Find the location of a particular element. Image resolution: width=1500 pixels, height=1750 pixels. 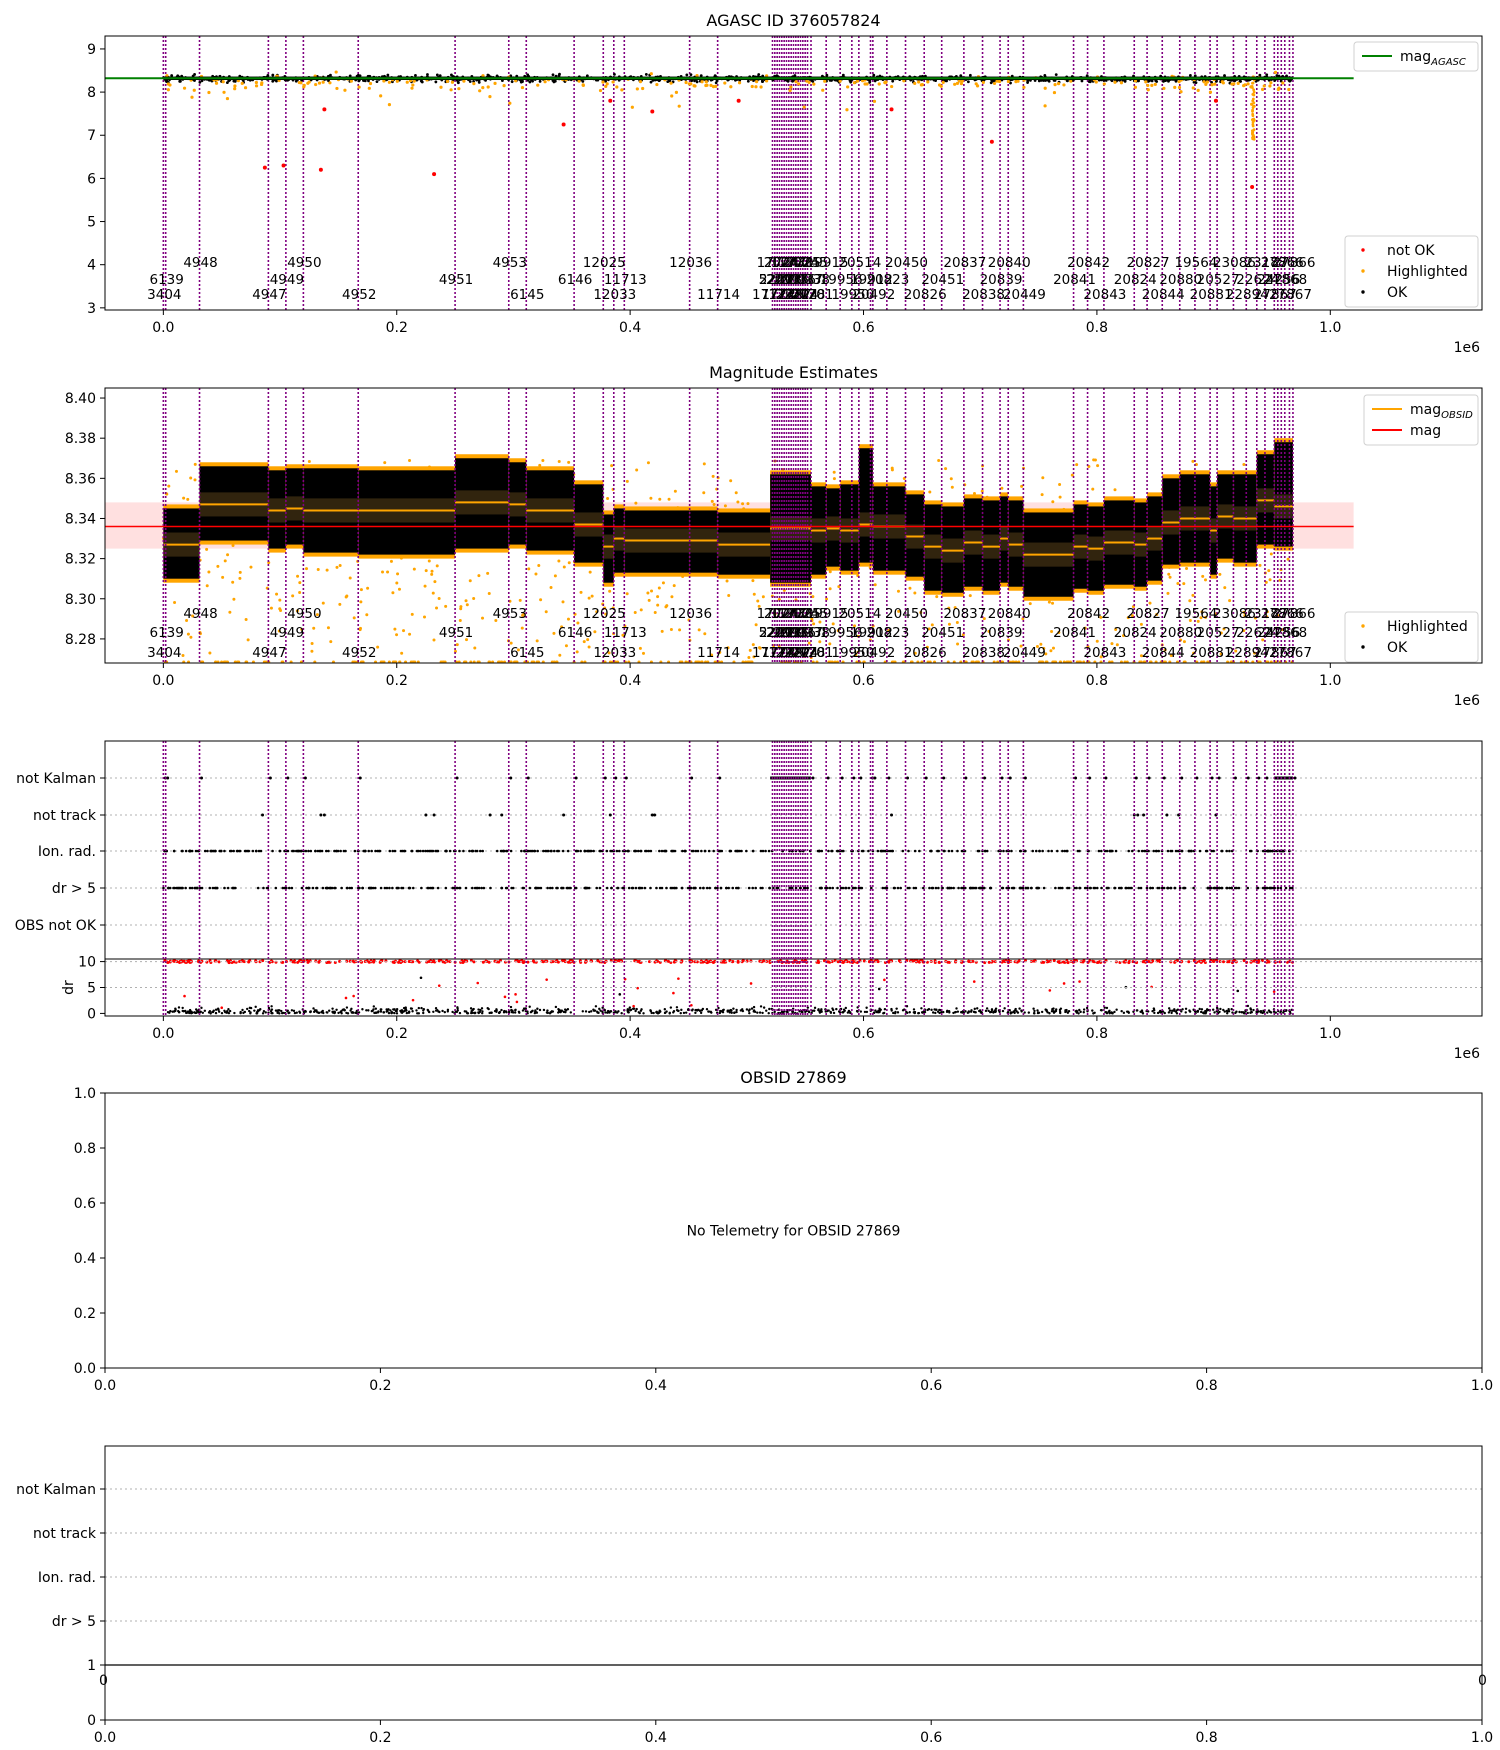

legend-top is located at coordinates (1421, 420).